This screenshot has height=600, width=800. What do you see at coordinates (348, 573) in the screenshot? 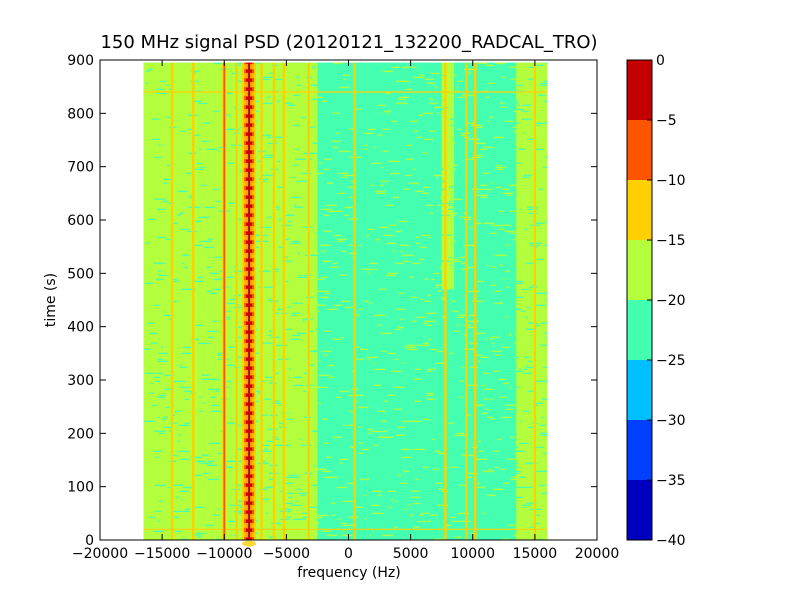
I see `x-axis-label: frequency (Hz)` at bounding box center [348, 573].